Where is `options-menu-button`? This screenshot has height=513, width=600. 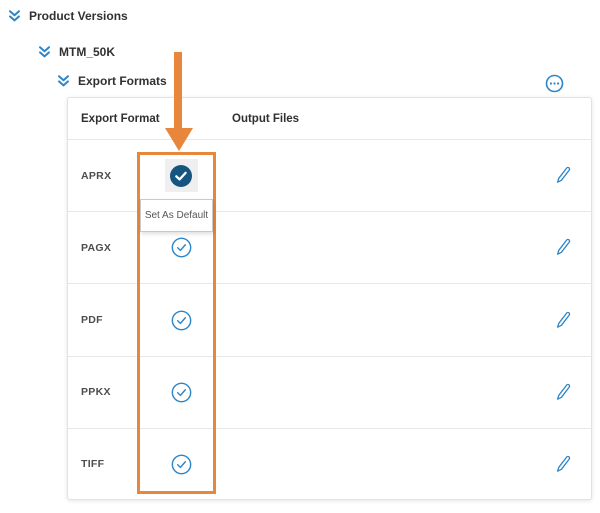
options-menu-button is located at coordinates (554, 83).